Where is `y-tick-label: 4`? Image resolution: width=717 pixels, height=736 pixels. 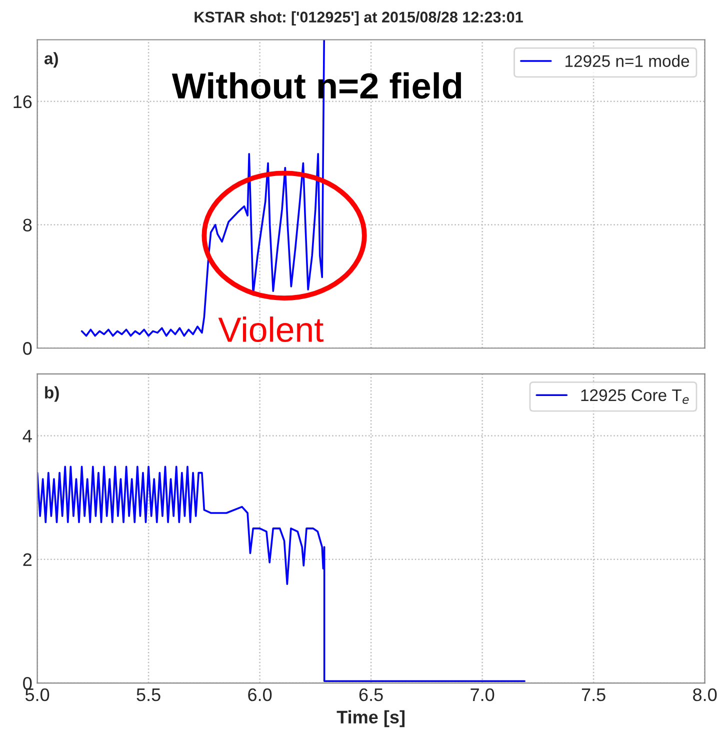 y-tick-label: 4 is located at coordinates (27, 436).